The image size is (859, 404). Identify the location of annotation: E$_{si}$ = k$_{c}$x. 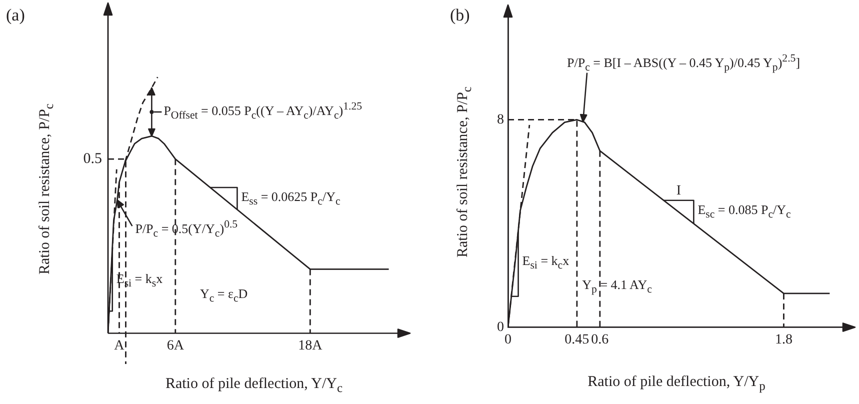
(546, 263).